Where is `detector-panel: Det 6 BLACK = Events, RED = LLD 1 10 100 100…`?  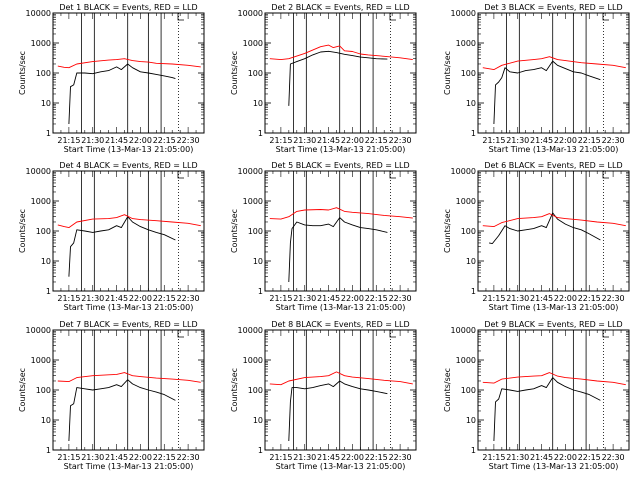 detector-panel: Det 6 BLACK = Events, RED = LLD 1 10 100 100… is located at coordinates (536, 236).